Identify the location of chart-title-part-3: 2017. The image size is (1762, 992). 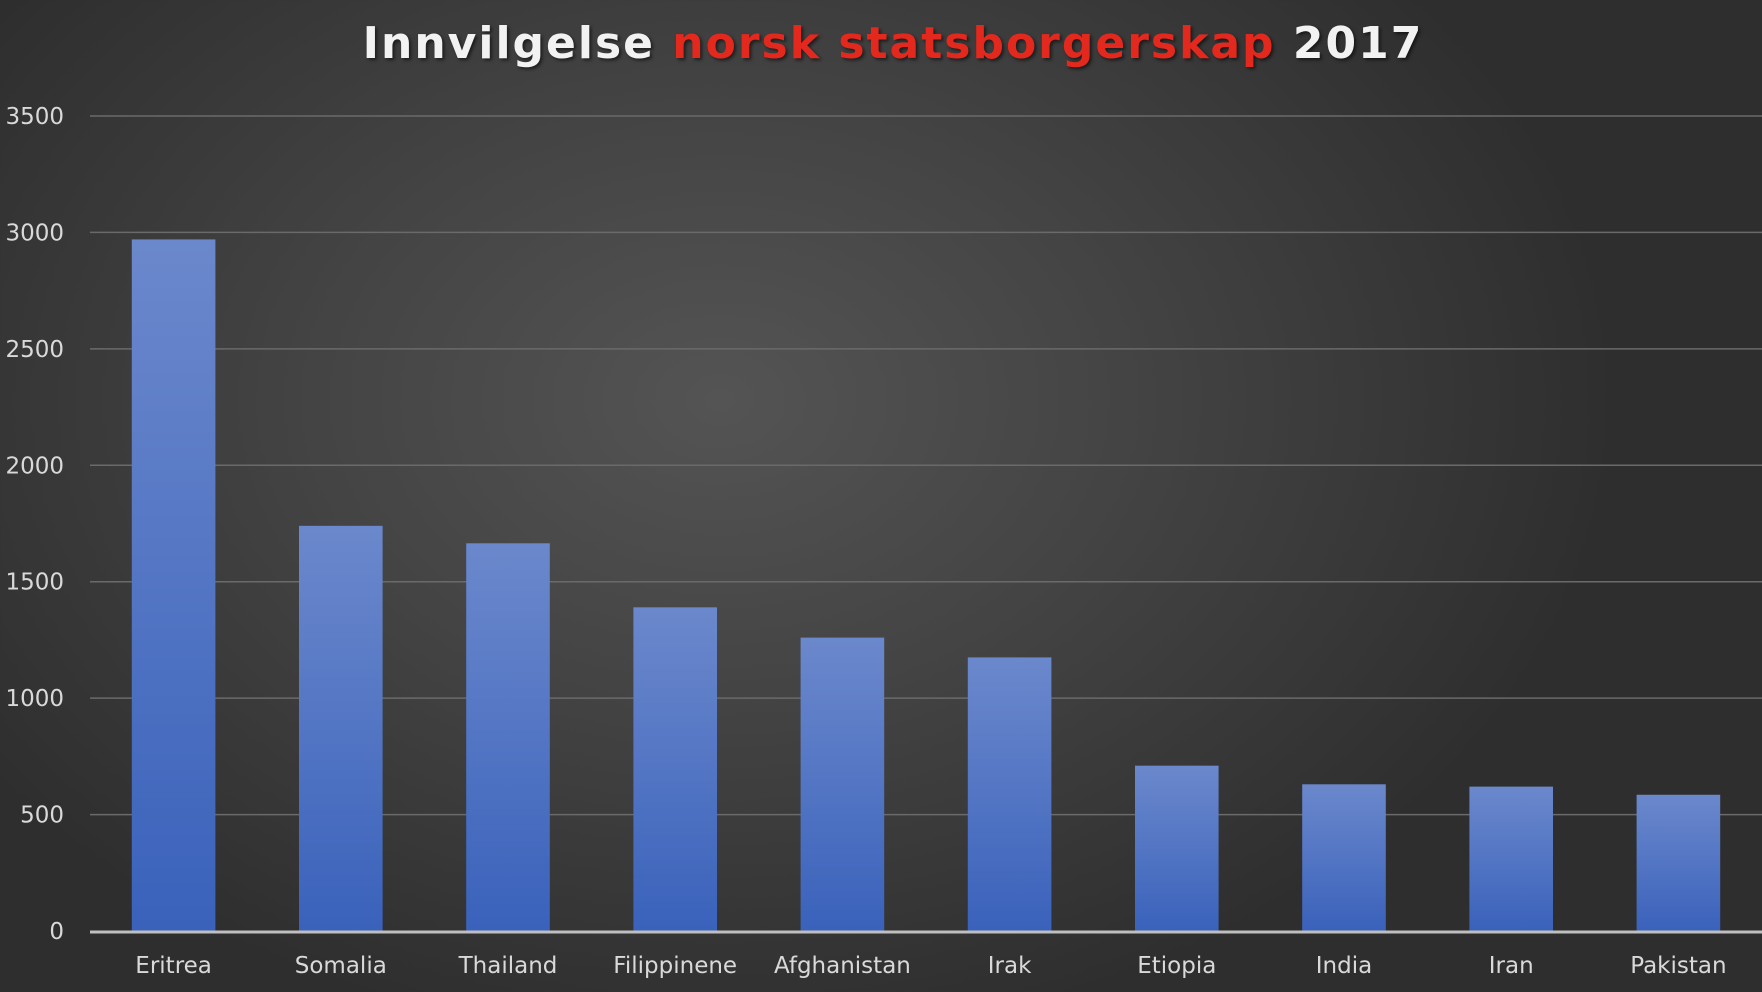
(1349, 43).